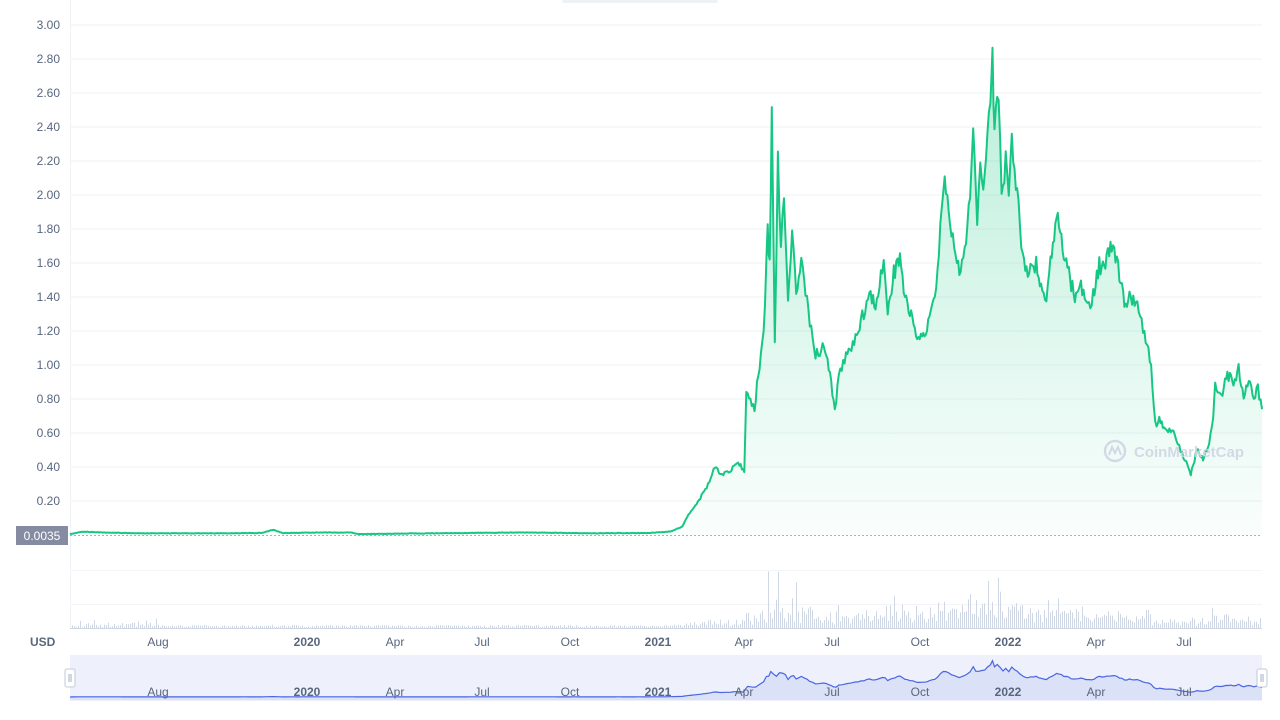 The width and height of the screenshot is (1280, 720). I want to click on x-month-label: Oct, so click(920, 642).